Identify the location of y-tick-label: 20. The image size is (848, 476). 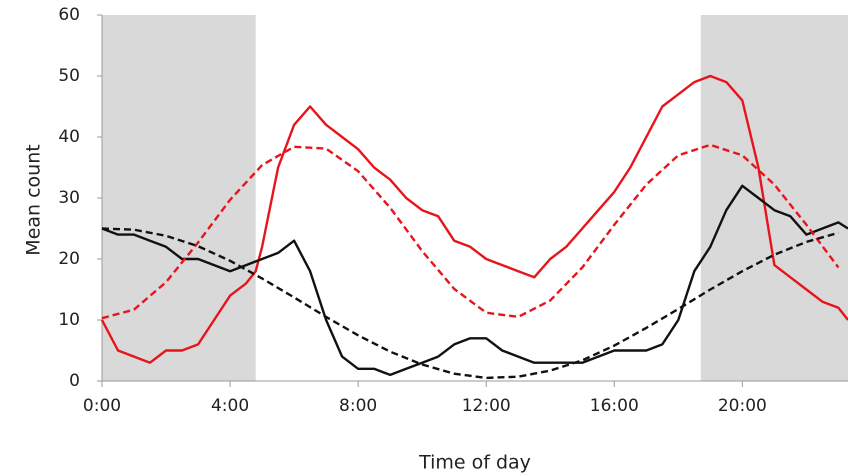
(69, 259).